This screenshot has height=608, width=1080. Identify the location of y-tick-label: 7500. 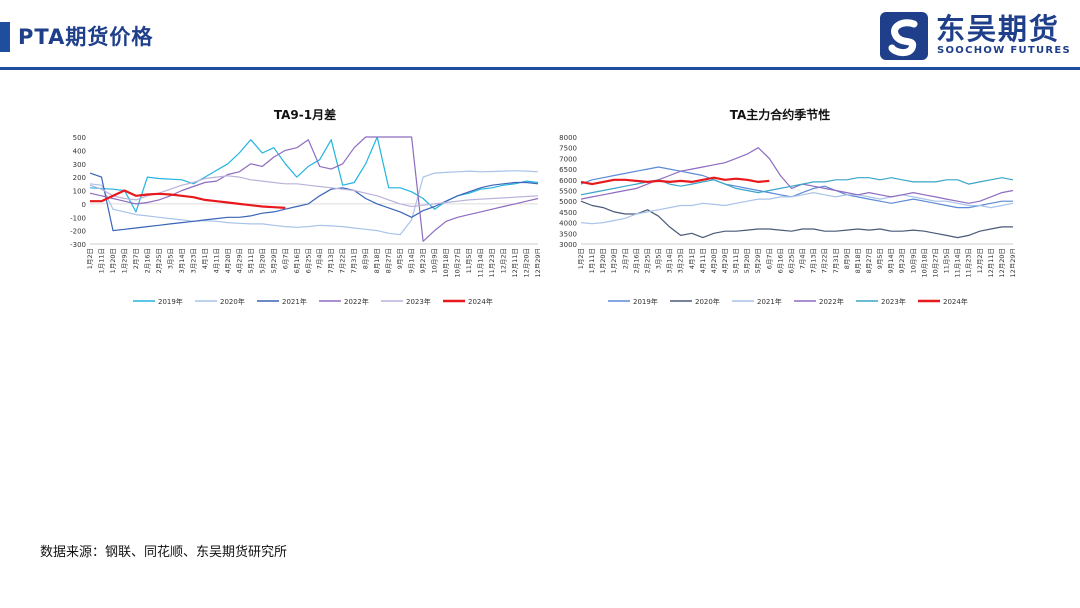
(568, 149).